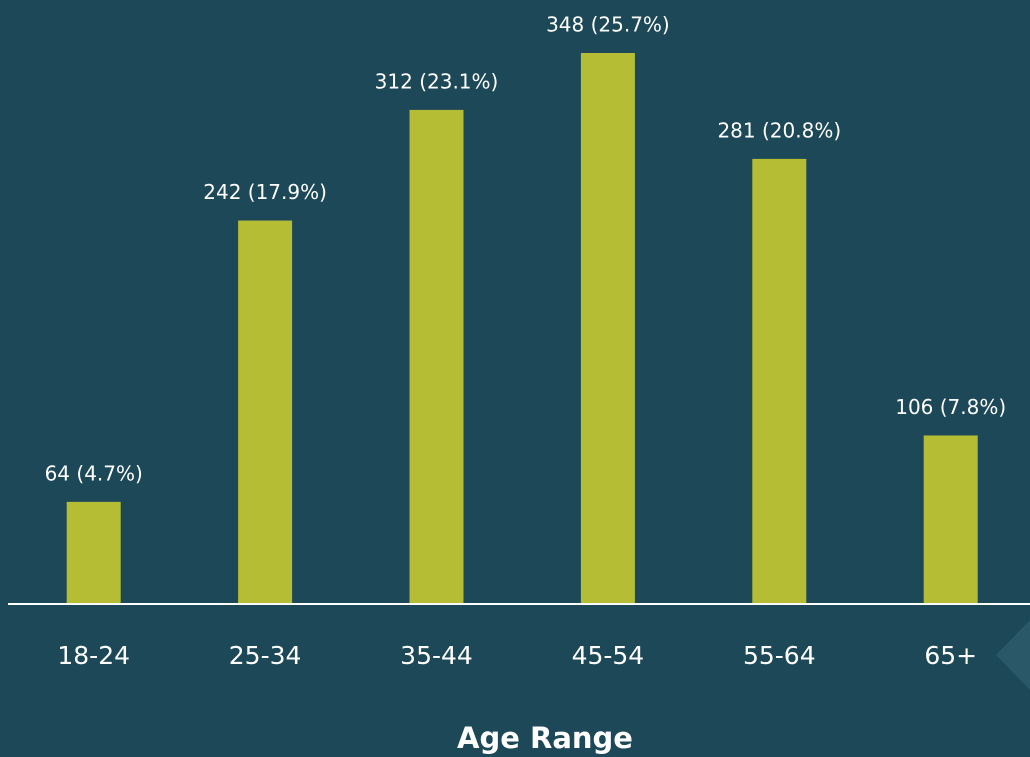  I want to click on data-label: 348 (25.7%), so click(608, 25).